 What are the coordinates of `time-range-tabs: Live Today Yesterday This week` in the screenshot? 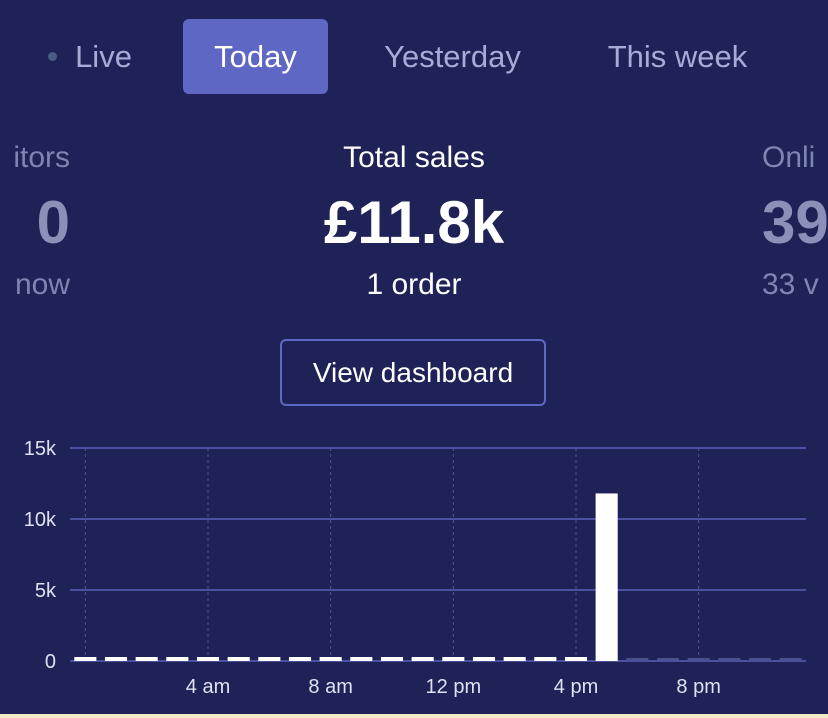 It's located at (414, 56).